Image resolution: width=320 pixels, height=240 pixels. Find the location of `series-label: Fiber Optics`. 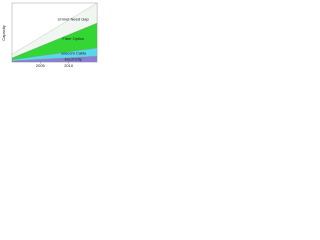

series-label: Fiber Optics is located at coordinates (73, 38).